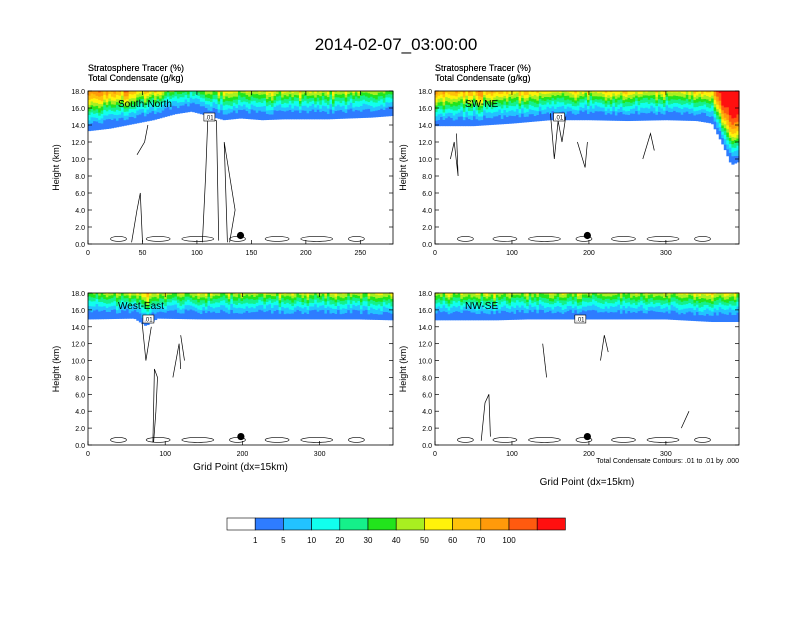  Describe the element at coordinates (145, 104) in the screenshot. I see `panel-name: South-North` at that location.